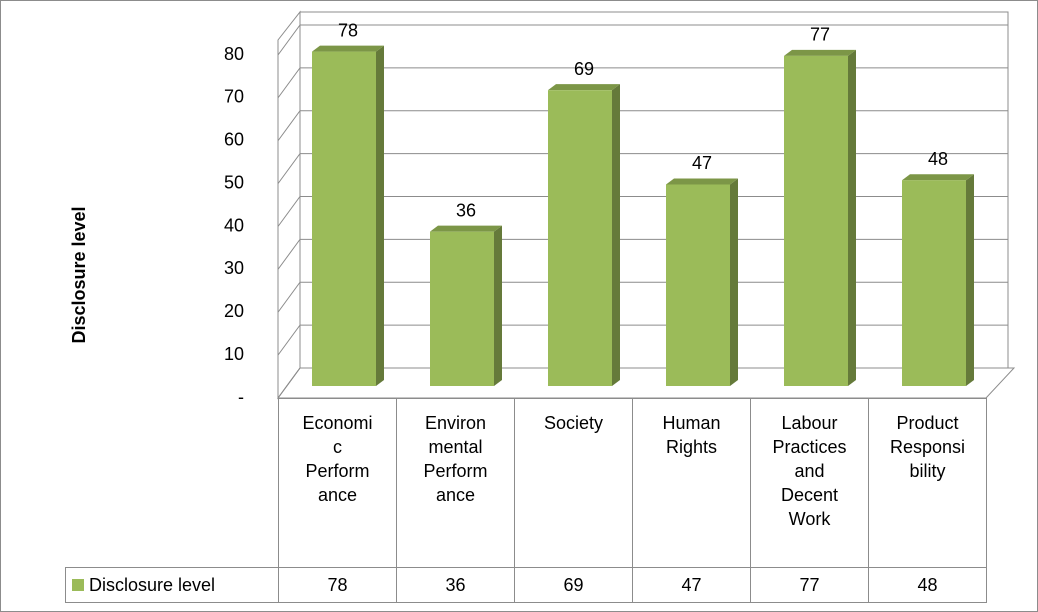  What do you see at coordinates (691, 585) in the screenshot?
I see `value-cell: 47` at bounding box center [691, 585].